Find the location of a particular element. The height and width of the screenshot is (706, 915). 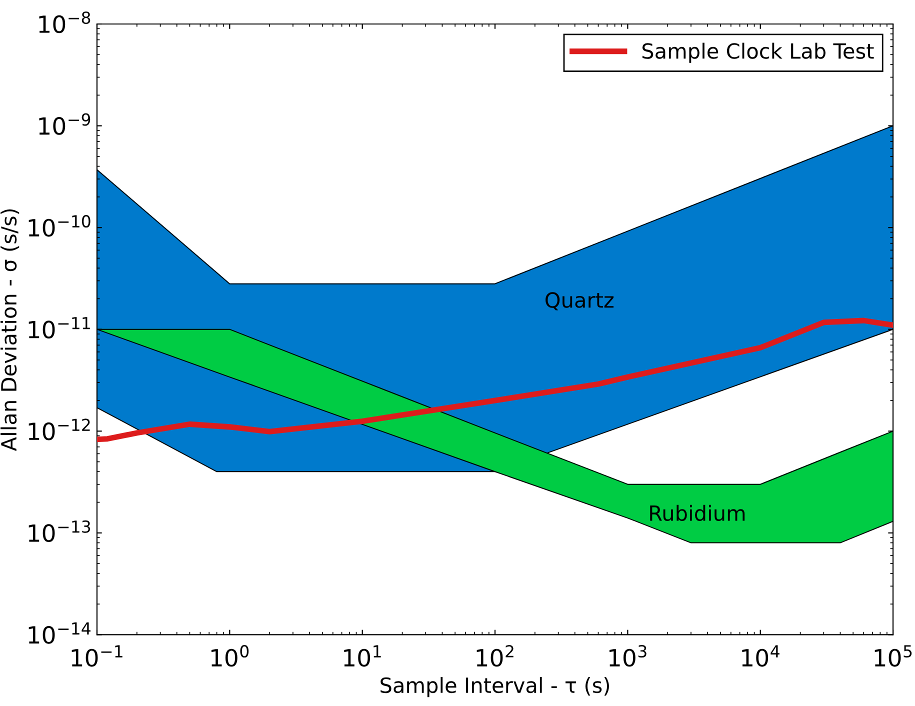

x-tick-label: 10$^{0}$ is located at coordinates (230, 656).